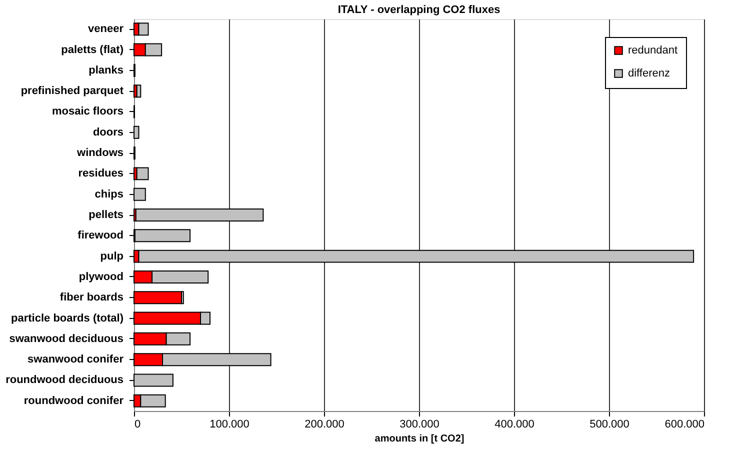  What do you see at coordinates (88, 112) in the screenshot?
I see `y-tick-label: mosaic floors` at bounding box center [88, 112].